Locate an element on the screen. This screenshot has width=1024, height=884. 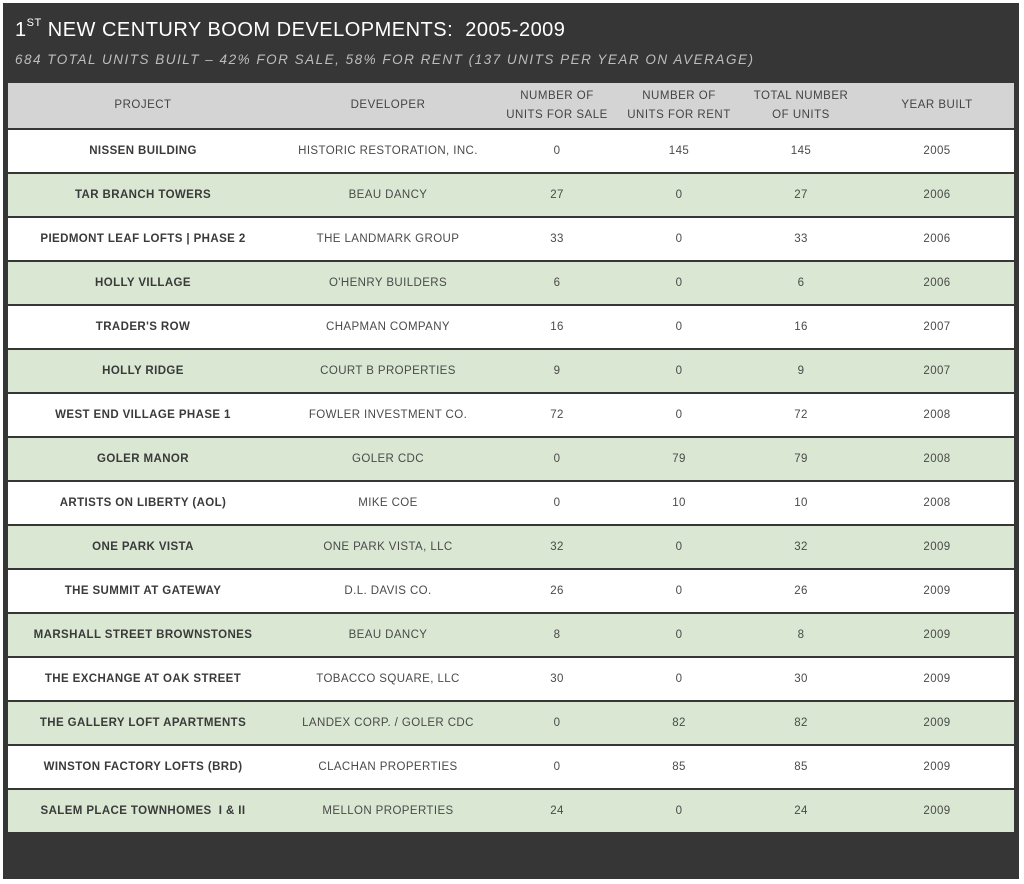
column-header-line: YEAR BUILT is located at coordinates (937, 105).